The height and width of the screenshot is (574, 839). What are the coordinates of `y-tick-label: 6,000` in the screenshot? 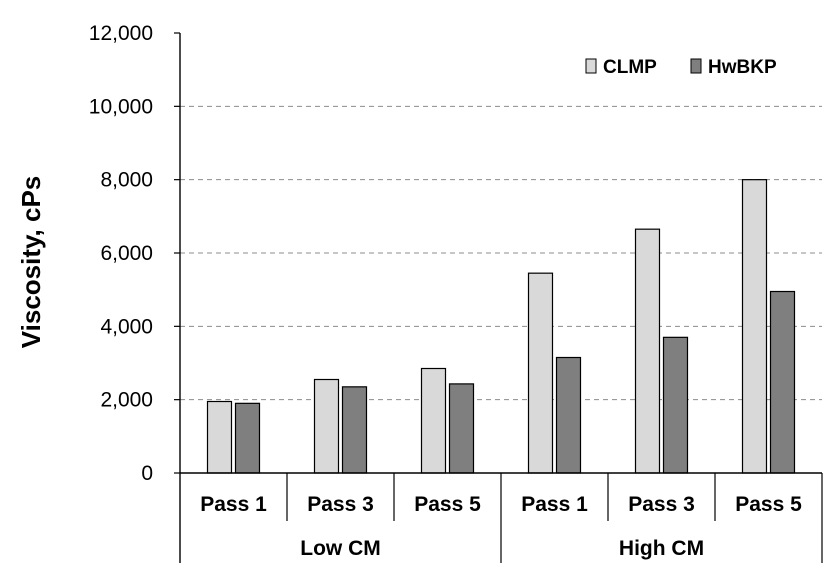 It's located at (126, 253).